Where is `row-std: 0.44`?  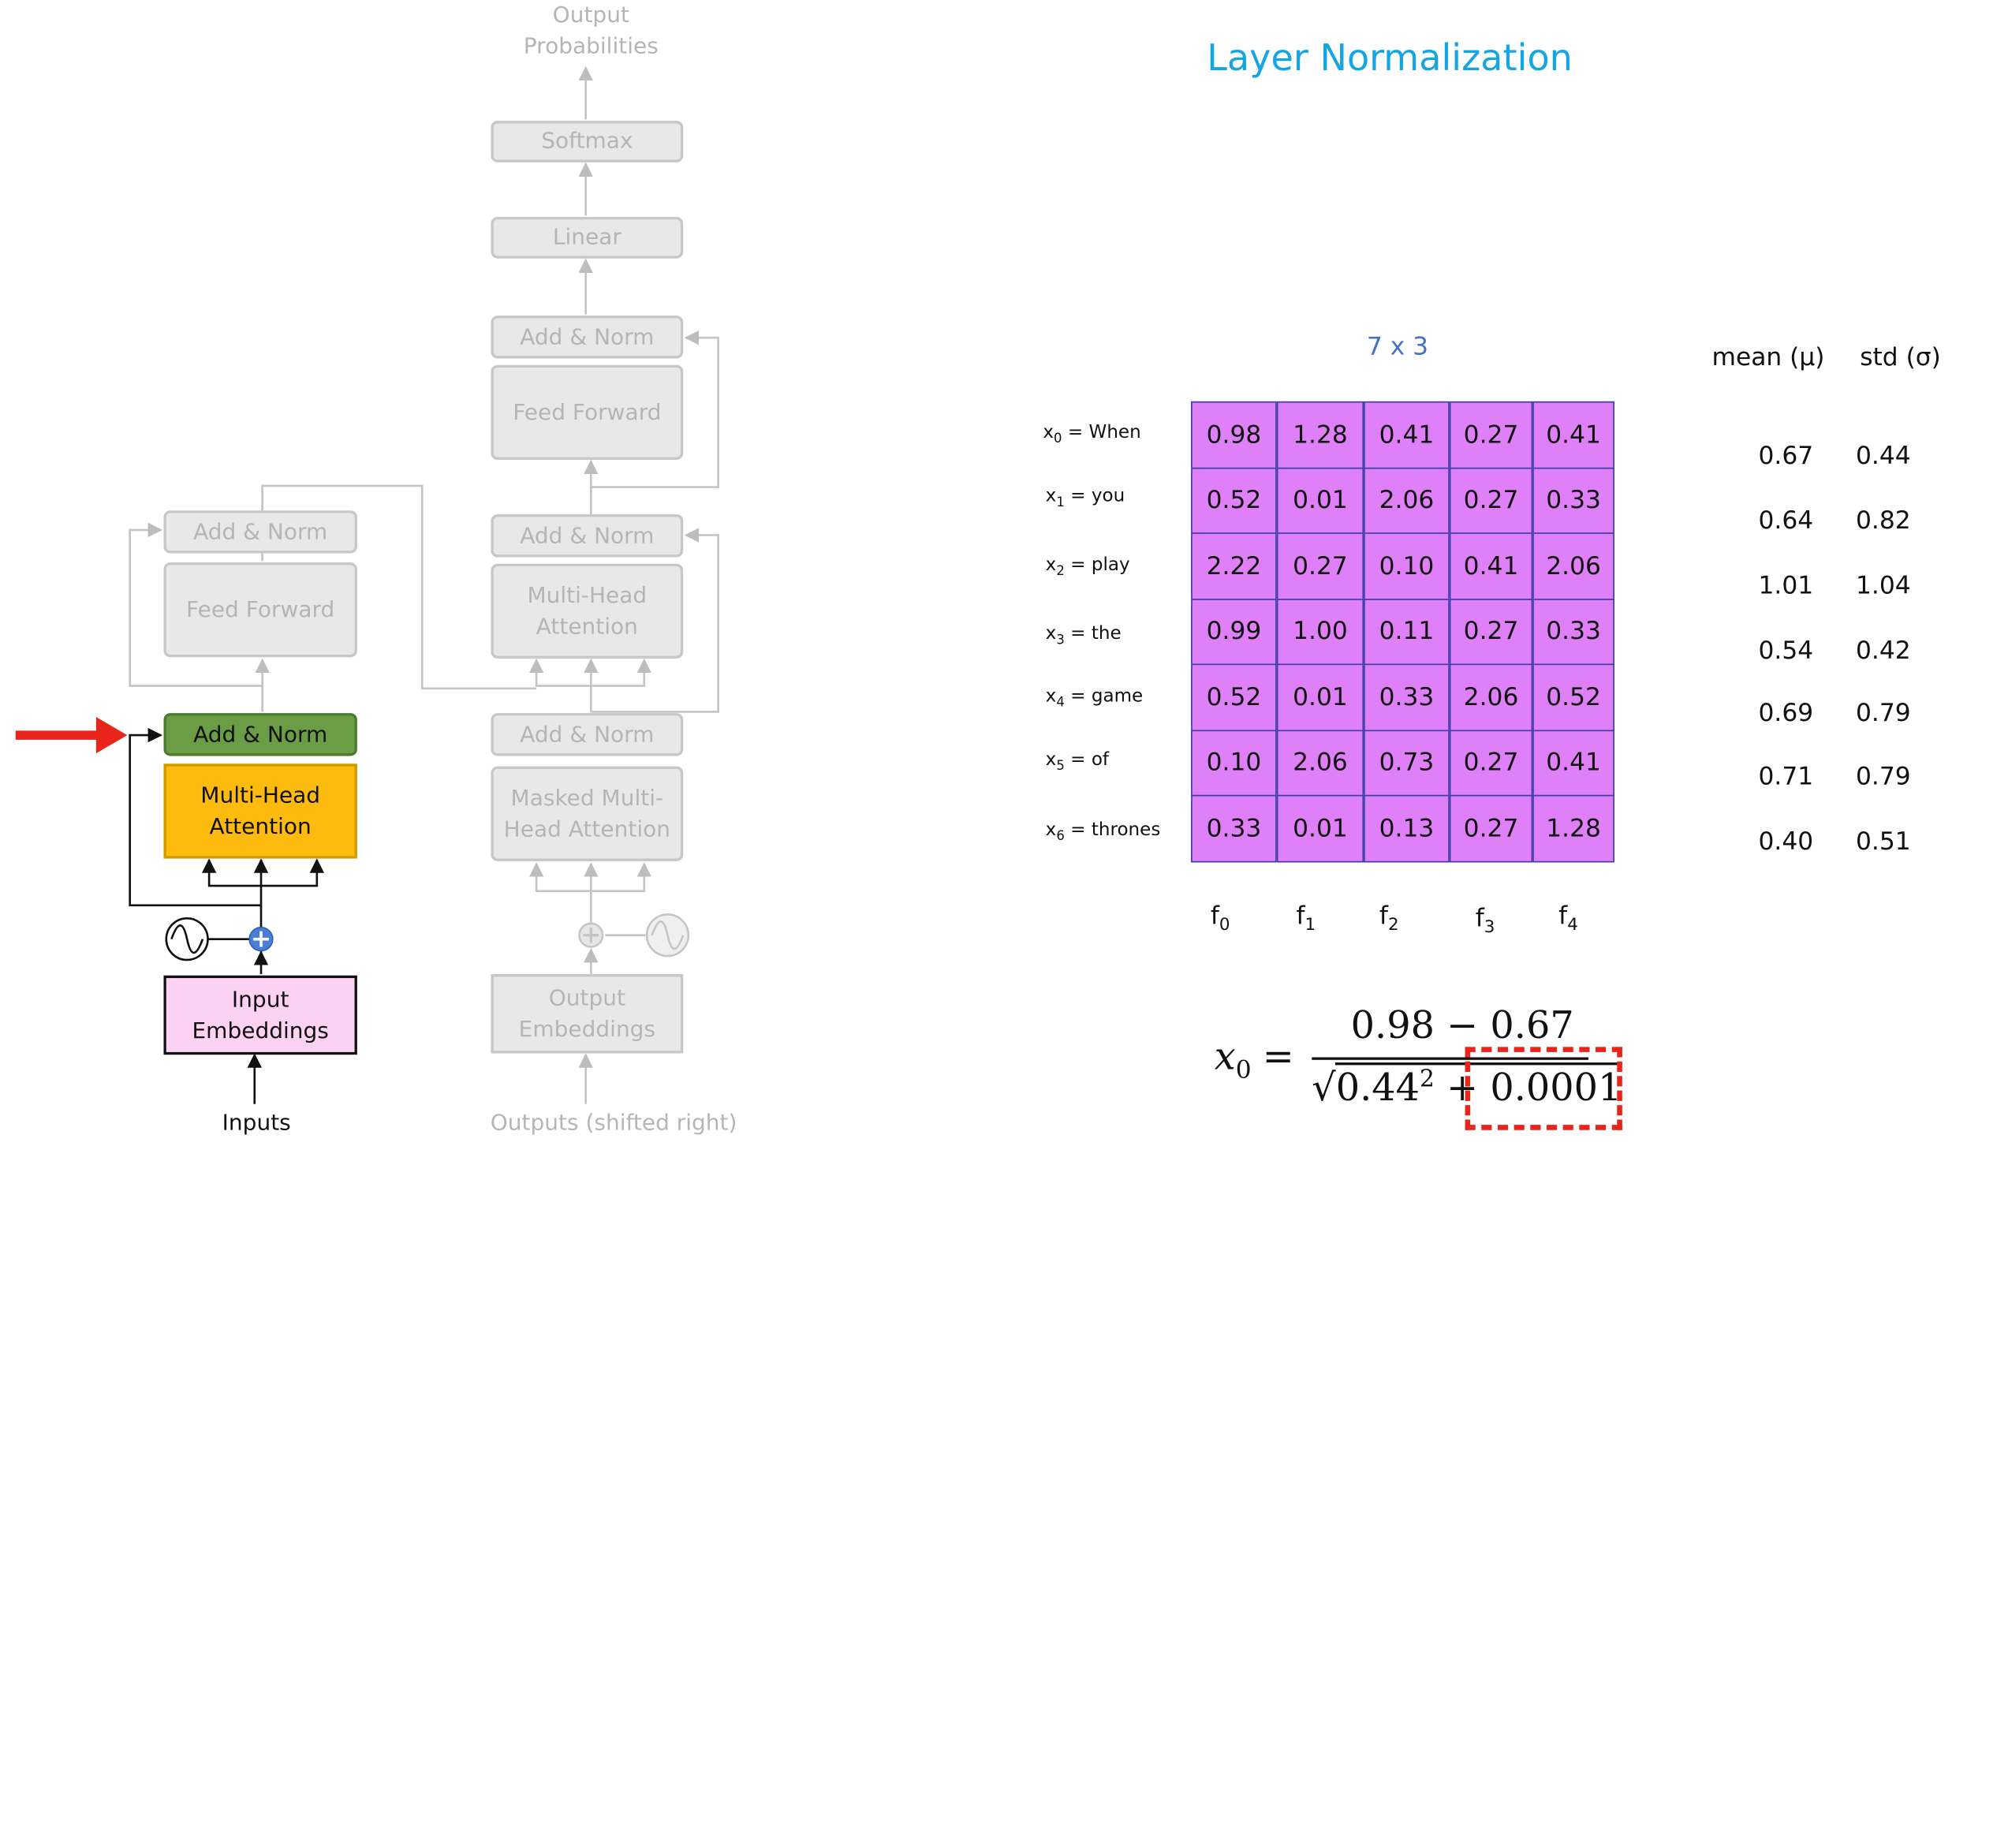 row-std: 0.44 is located at coordinates (1883, 456).